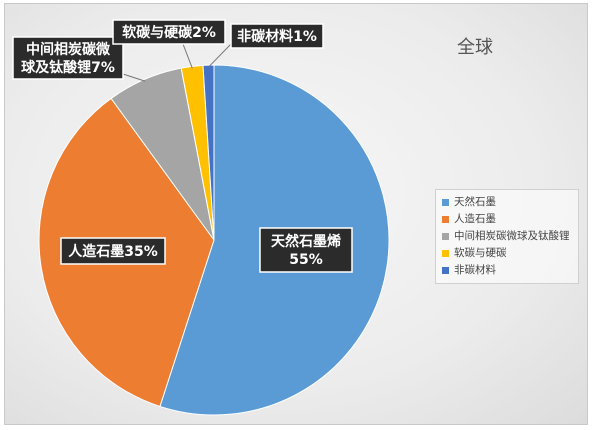 The image size is (592, 430). What do you see at coordinates (475, 202) in the screenshot?
I see `legend-label: 天然石墨` at bounding box center [475, 202].